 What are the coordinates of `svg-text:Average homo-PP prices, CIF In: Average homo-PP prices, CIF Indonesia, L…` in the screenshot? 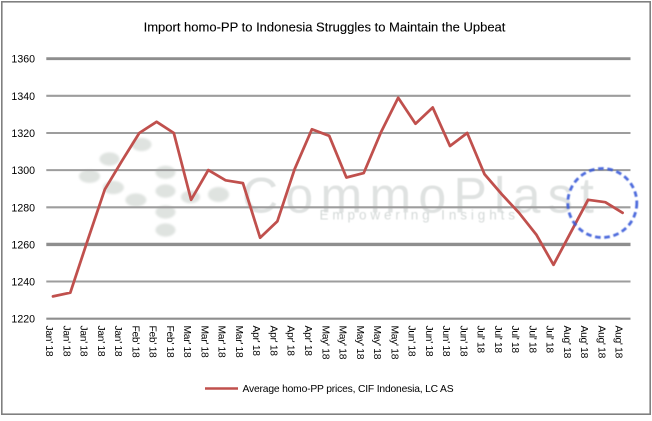 It's located at (348, 389).